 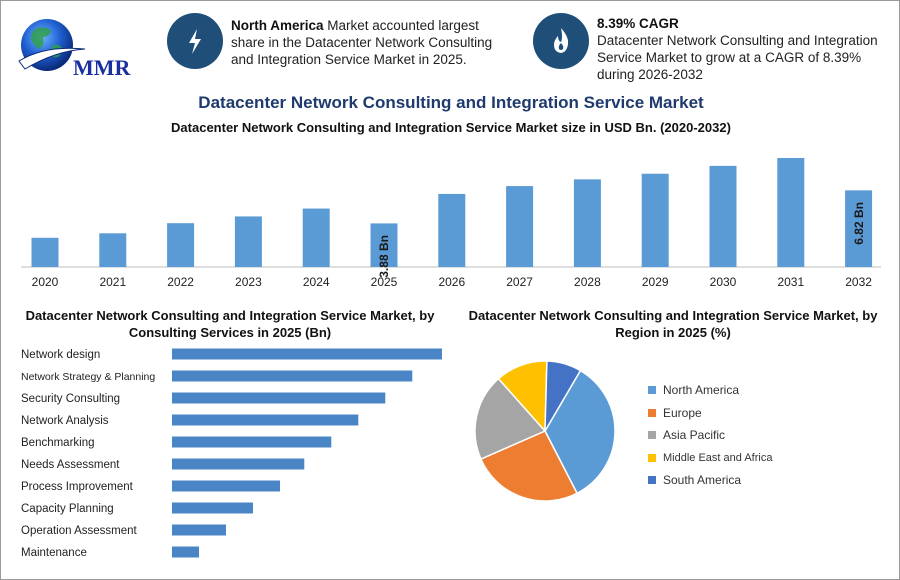 What do you see at coordinates (88, 377) in the screenshot?
I see `category-label: Network Strategy & Planning` at bounding box center [88, 377].